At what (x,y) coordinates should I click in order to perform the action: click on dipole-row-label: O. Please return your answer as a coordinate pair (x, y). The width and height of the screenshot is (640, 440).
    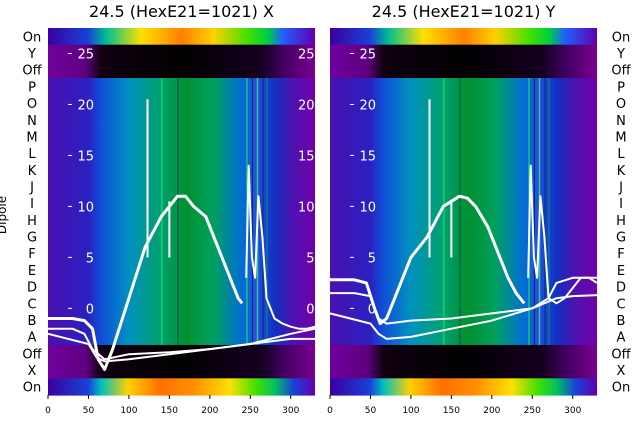
    Looking at the image, I should click on (621, 104).